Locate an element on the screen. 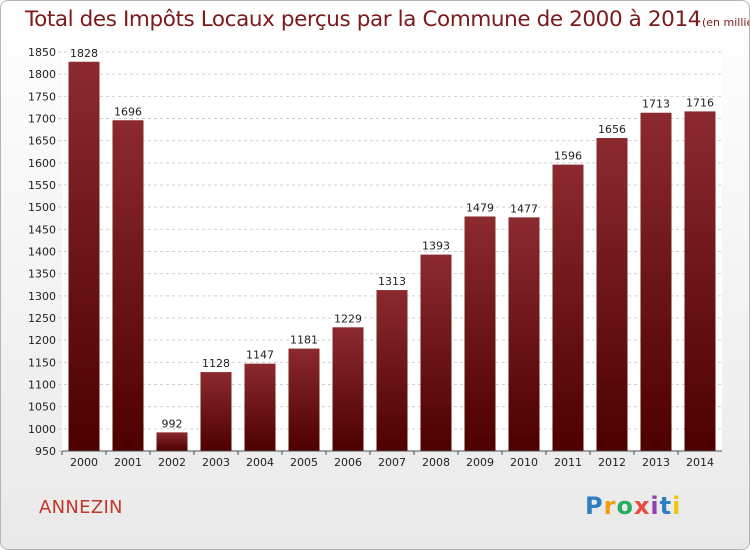 The image size is (750, 550). y-tick-label: 1550 is located at coordinates (42, 185).